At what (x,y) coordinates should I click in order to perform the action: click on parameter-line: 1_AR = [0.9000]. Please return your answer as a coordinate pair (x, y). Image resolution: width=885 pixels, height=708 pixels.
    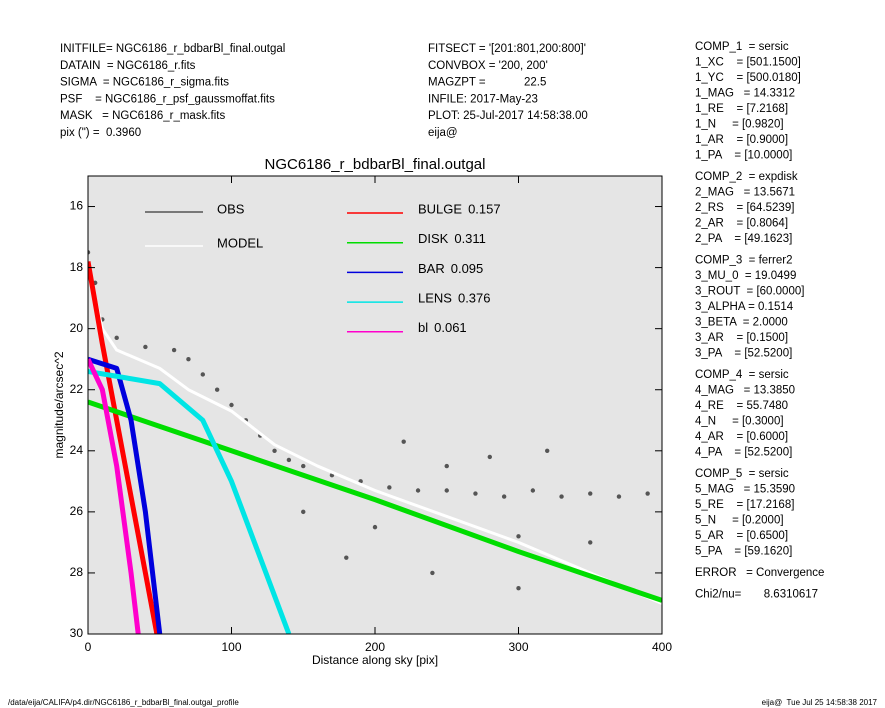
    Looking at the image, I should click on (741, 140).